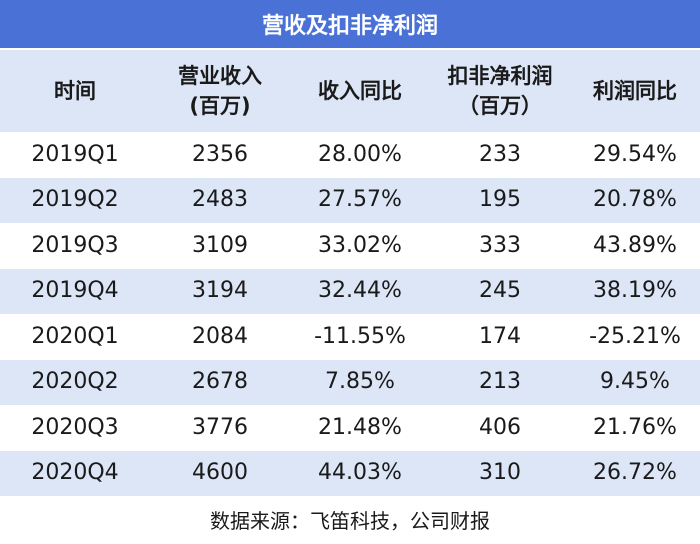  What do you see at coordinates (635, 427) in the screenshot?
I see `cell-profit-yoy: 21.76%` at bounding box center [635, 427].